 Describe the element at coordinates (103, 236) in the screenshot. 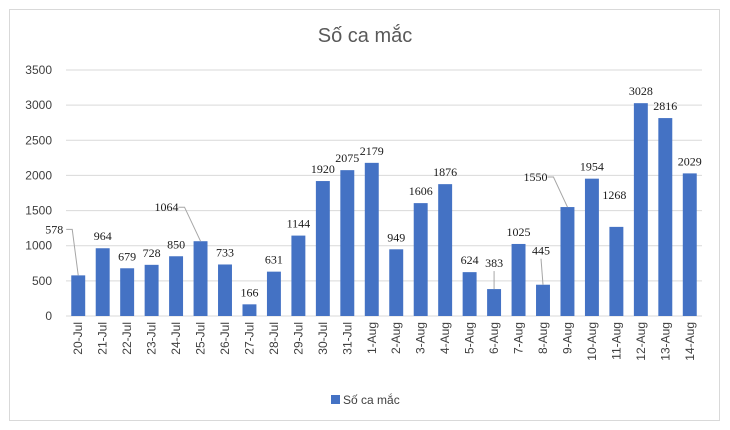

I see `data-label: 964` at that location.